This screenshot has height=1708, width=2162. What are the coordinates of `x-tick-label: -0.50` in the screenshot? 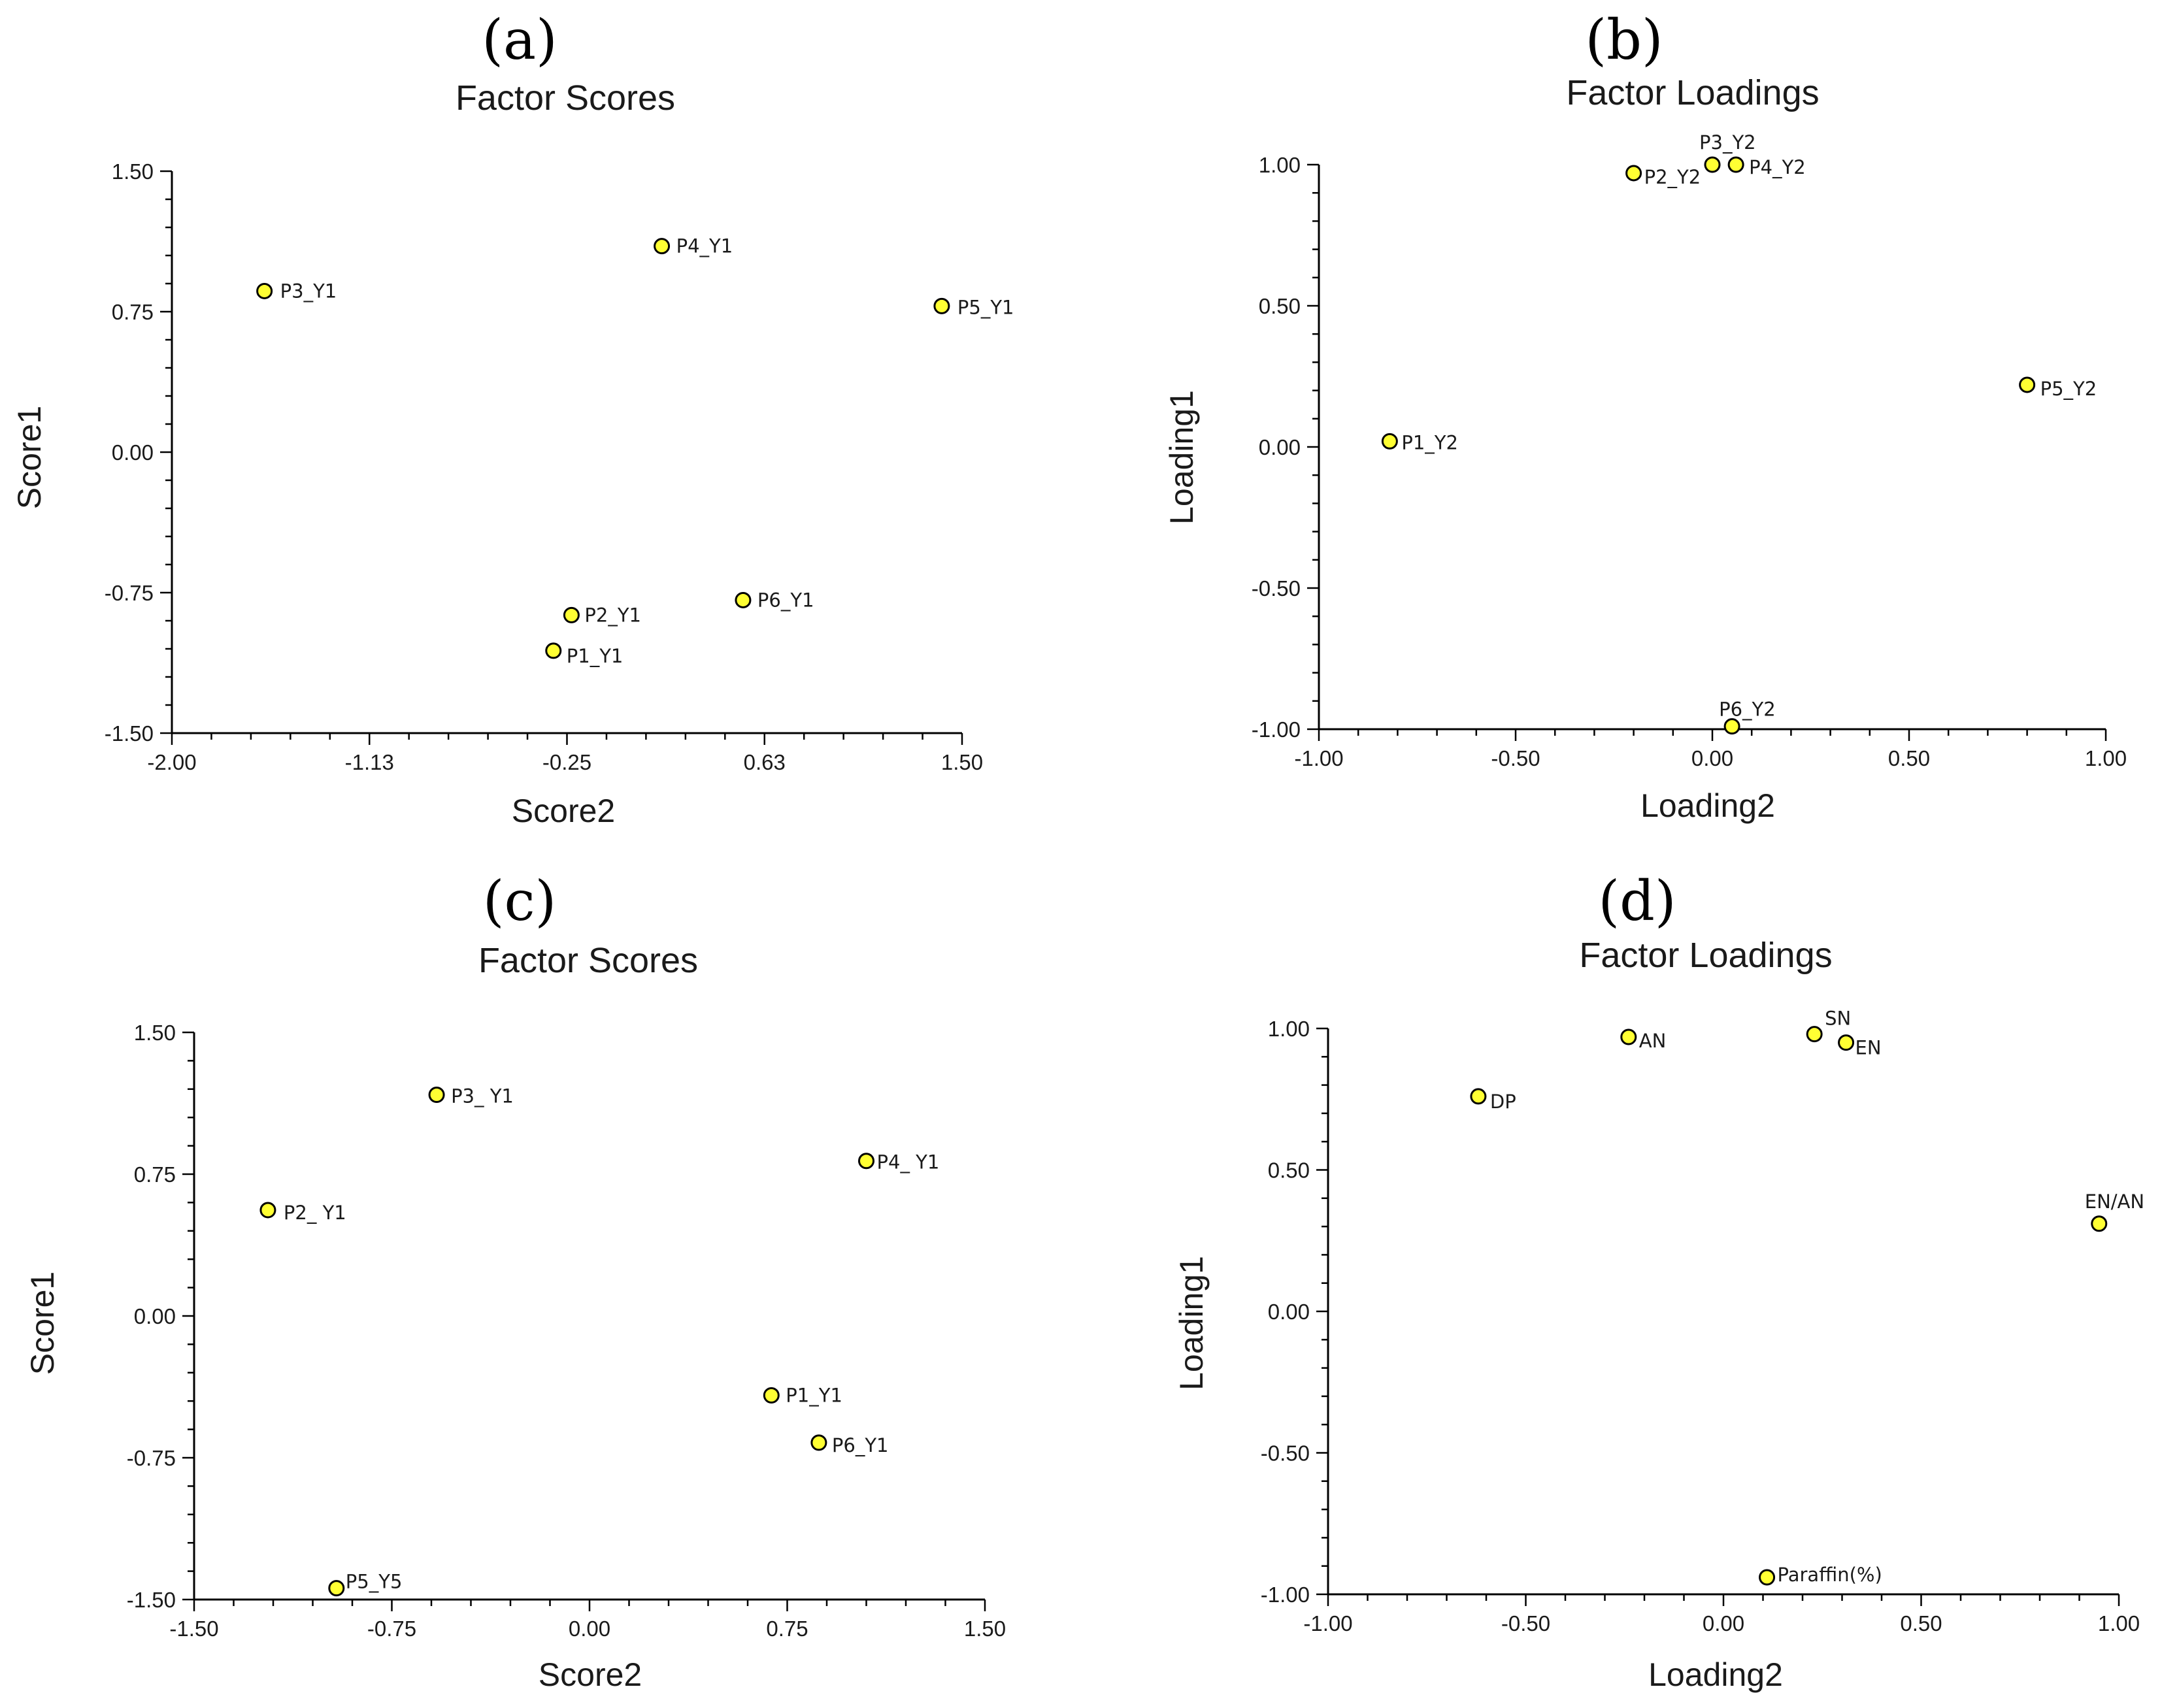 It's located at (1525, 1623).